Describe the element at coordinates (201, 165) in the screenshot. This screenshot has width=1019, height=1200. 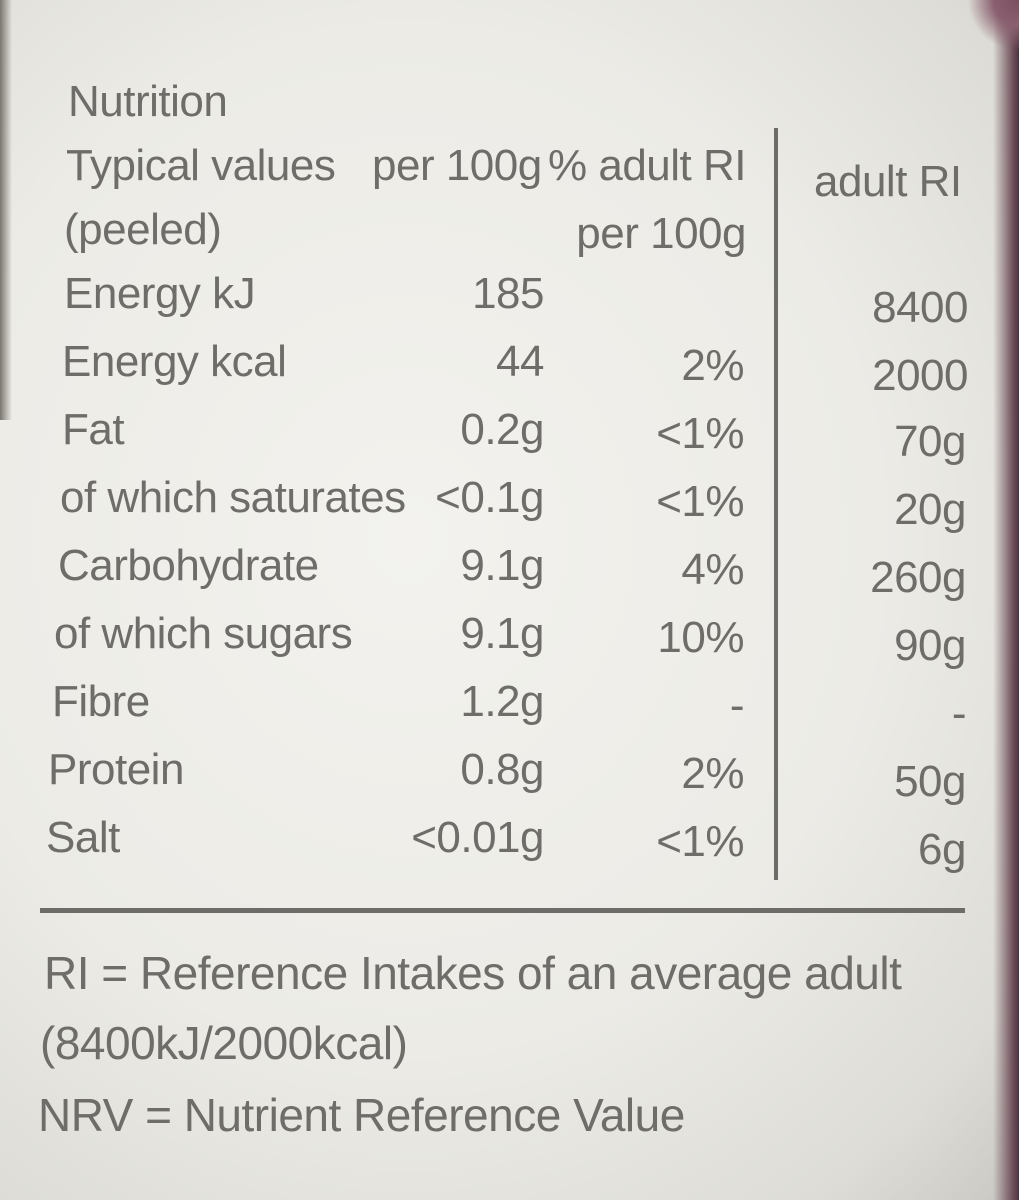
I see `header-typical-values: Typical values` at that location.